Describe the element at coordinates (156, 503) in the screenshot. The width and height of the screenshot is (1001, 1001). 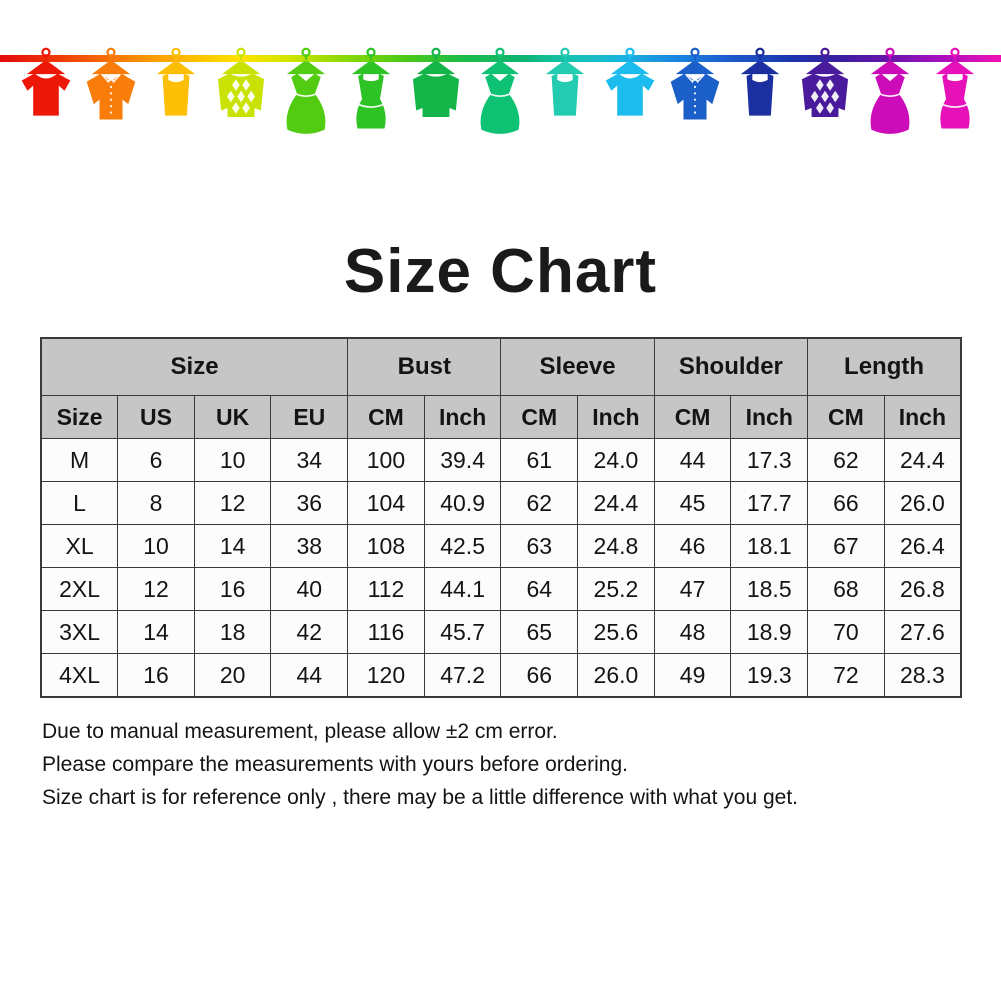
I see `cell-value: 8` at that location.